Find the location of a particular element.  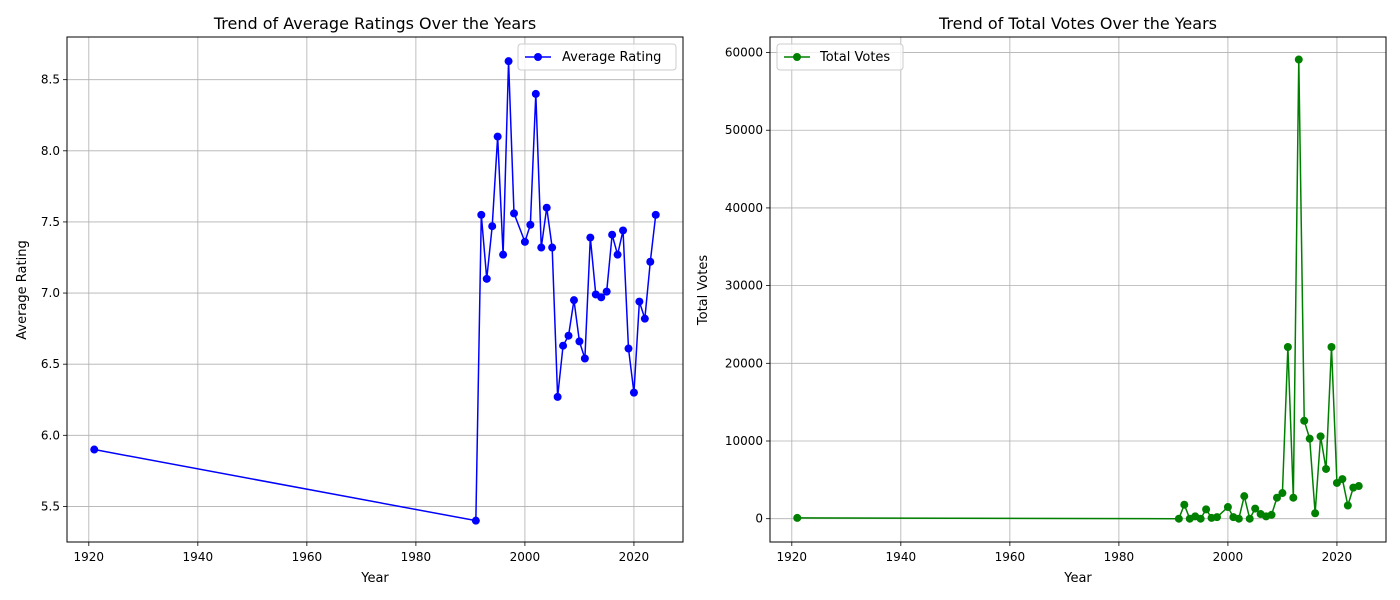

legend-label: Total Votes is located at coordinates (854, 57).